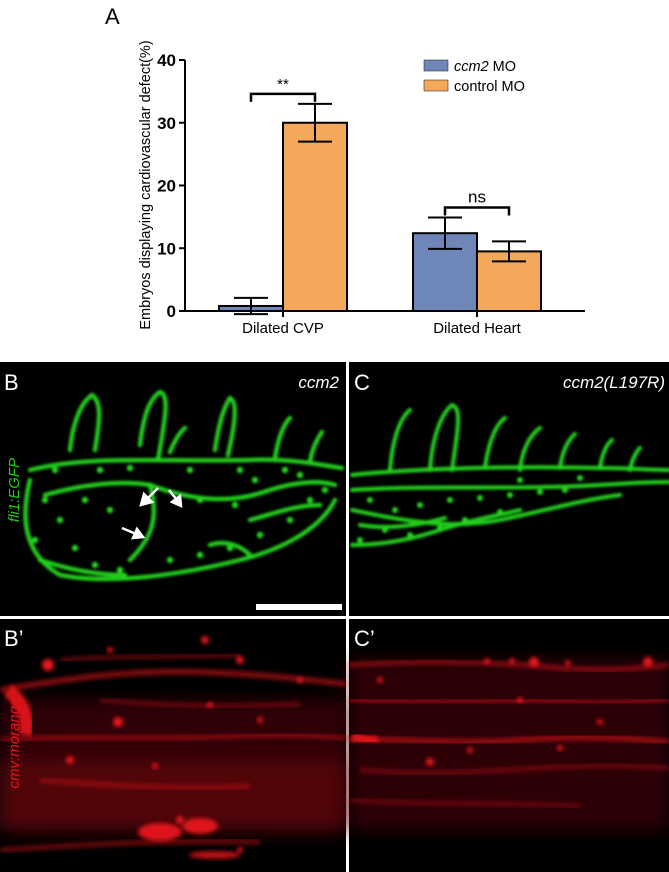 This screenshot has width=669, height=872. Describe the element at coordinates (184, 485) in the screenshot. I see `b-vessel-network` at that location.